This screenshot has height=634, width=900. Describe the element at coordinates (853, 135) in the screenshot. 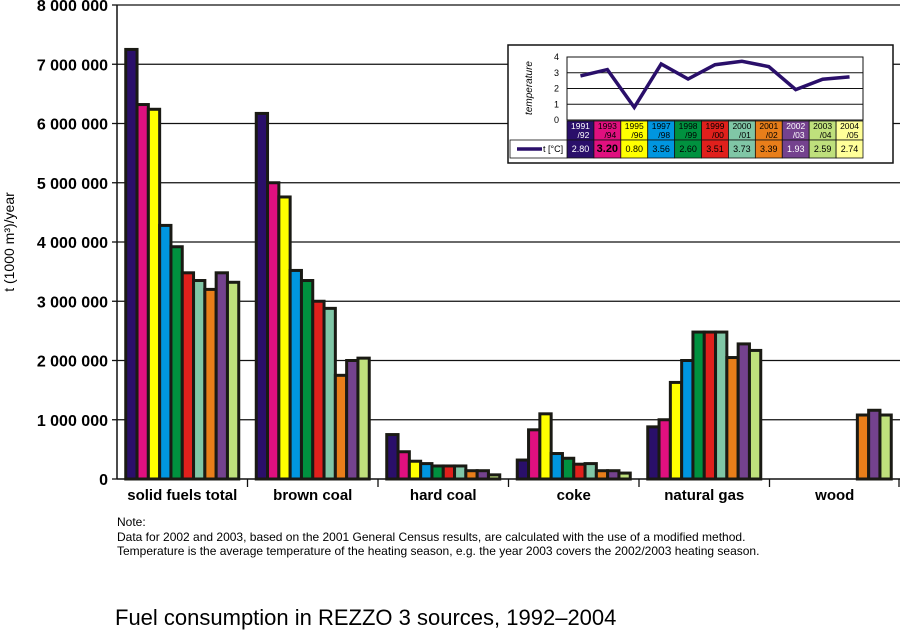

I see `season-label-bottom: /05` at that location.